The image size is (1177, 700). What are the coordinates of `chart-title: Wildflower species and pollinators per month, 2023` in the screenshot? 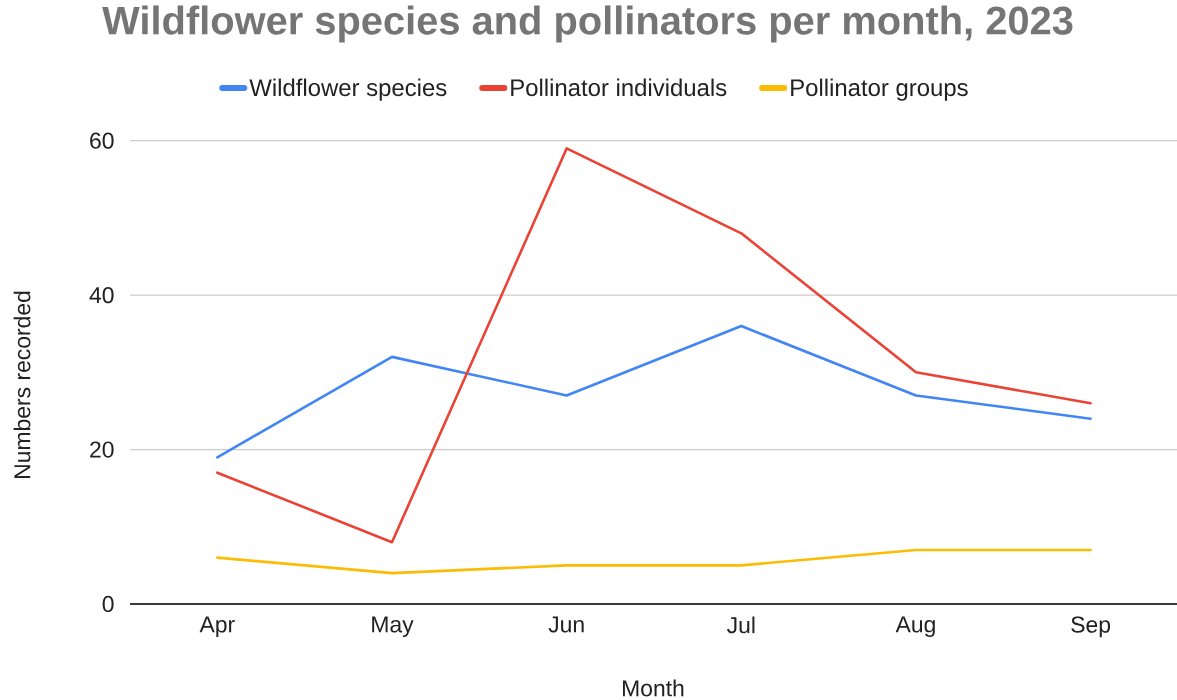 It's located at (587, 24).